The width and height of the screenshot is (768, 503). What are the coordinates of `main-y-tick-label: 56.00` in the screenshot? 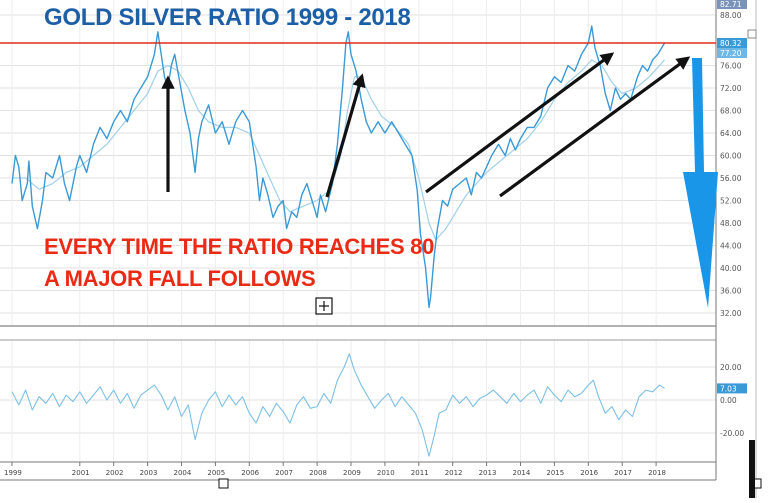 It's located at (731, 178).